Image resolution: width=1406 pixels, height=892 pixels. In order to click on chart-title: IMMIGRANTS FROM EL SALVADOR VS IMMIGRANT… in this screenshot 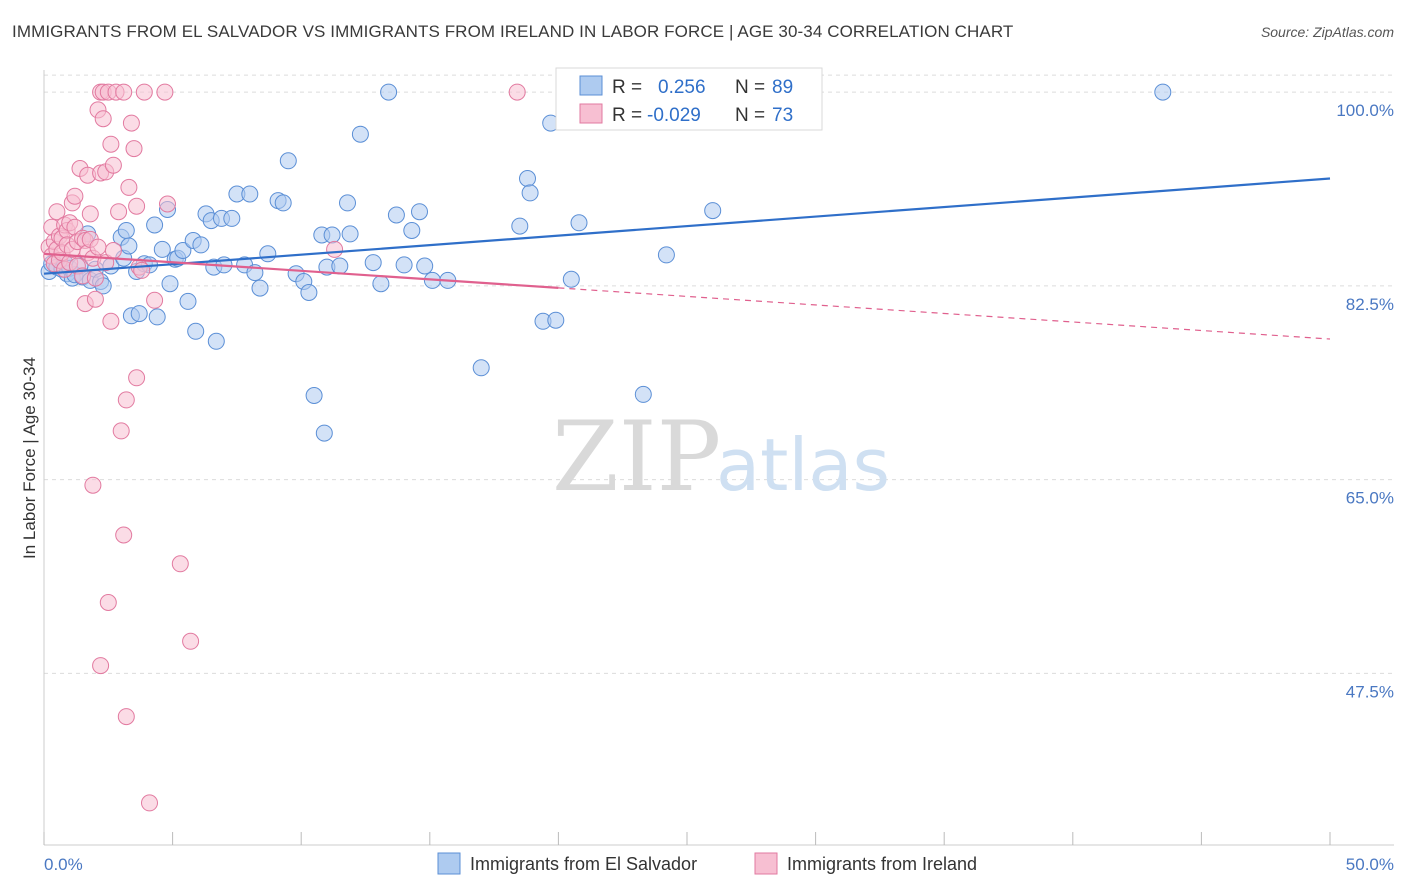, I will do `click(513, 31)`.